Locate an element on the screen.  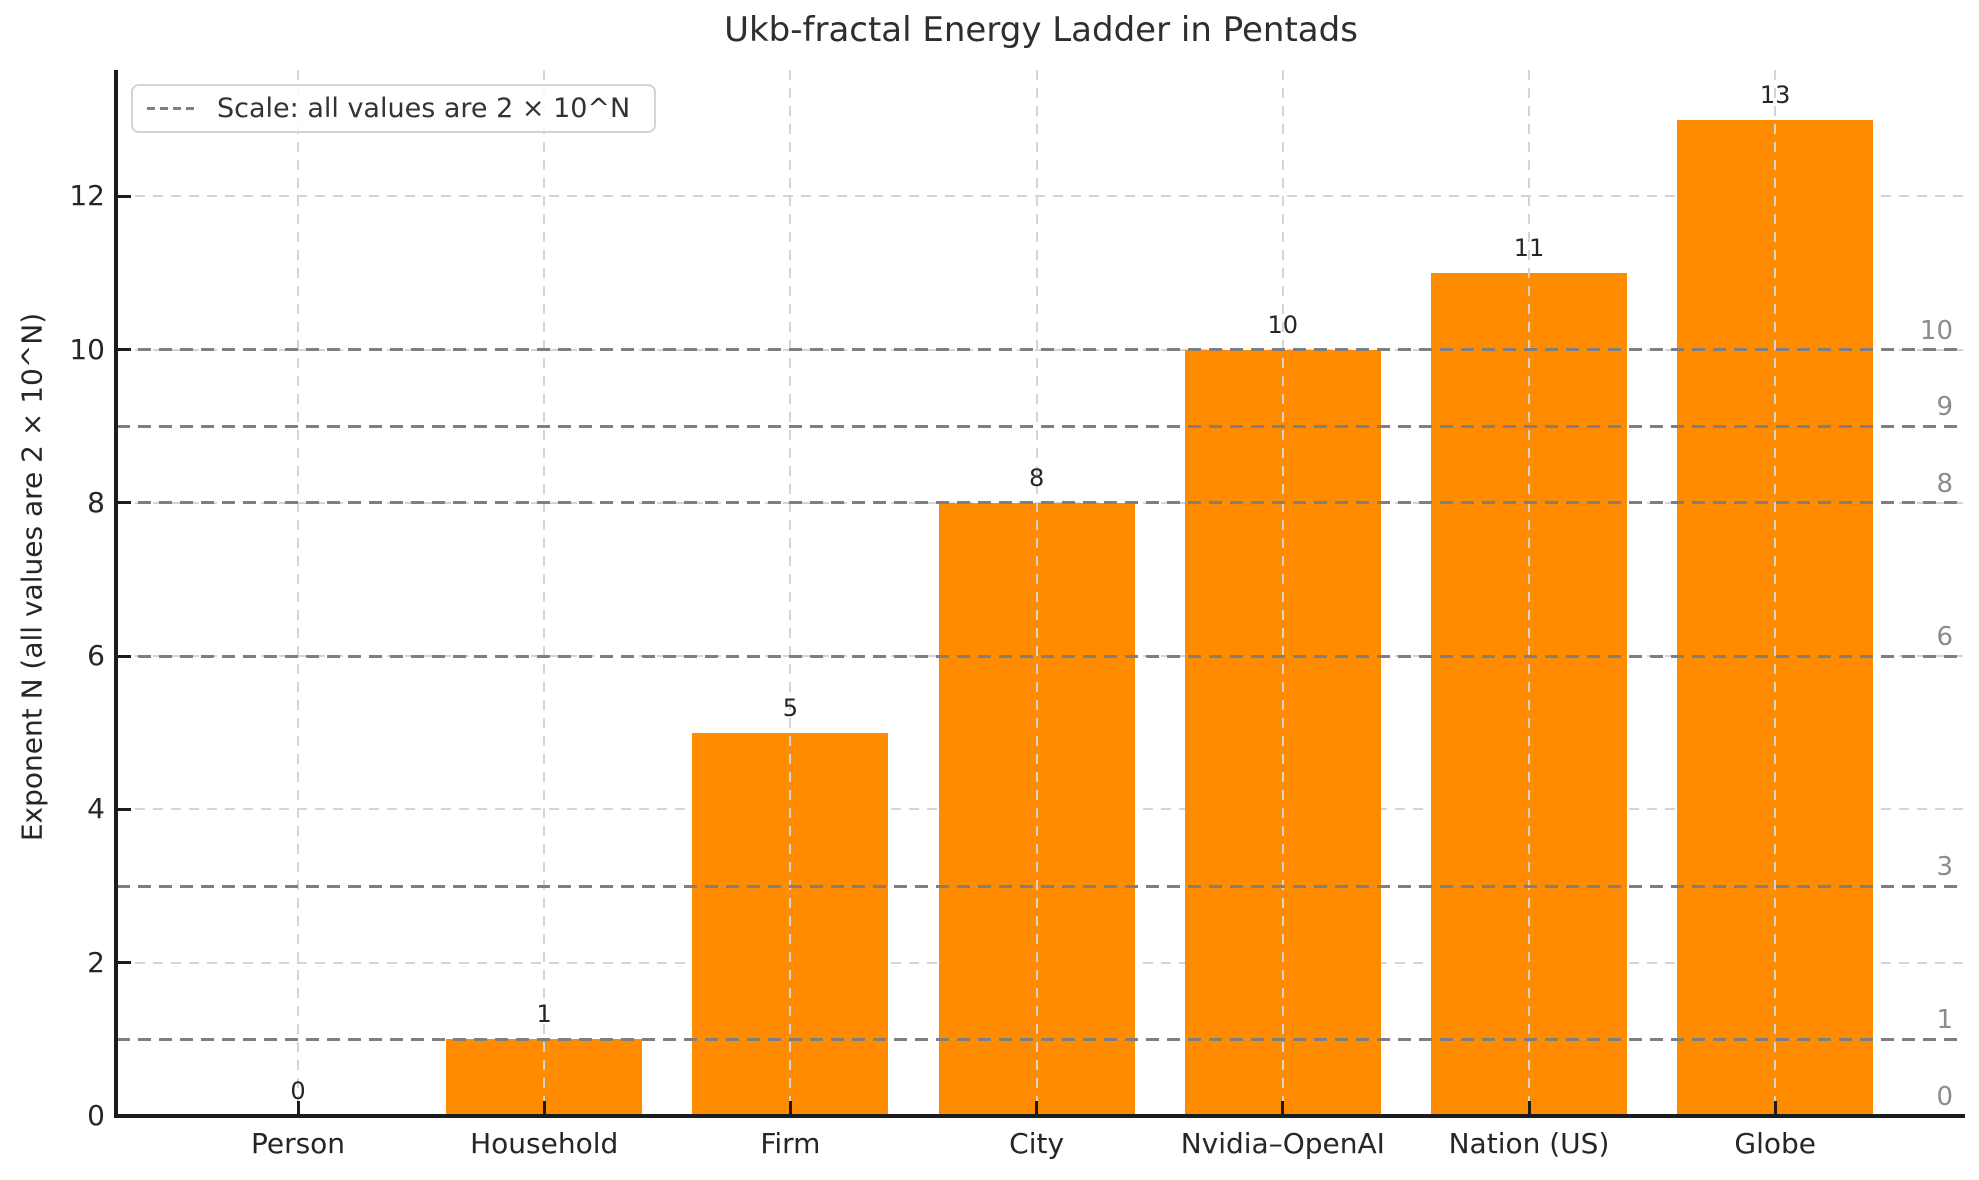
x-tick-city is located at coordinates (1037, 1107).